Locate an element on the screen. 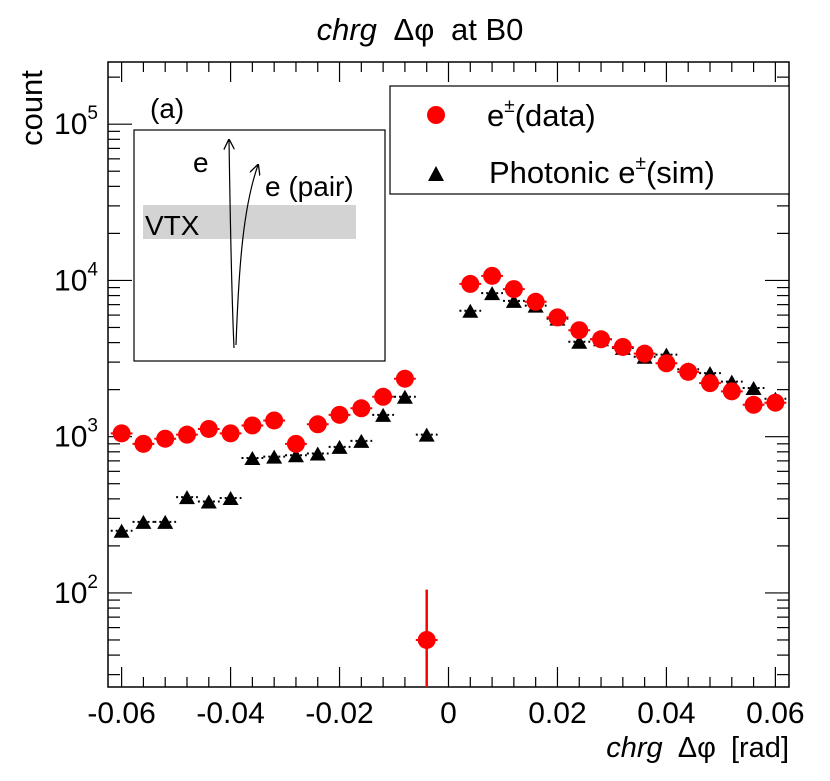  vtx-label: VTX is located at coordinates (172, 225).